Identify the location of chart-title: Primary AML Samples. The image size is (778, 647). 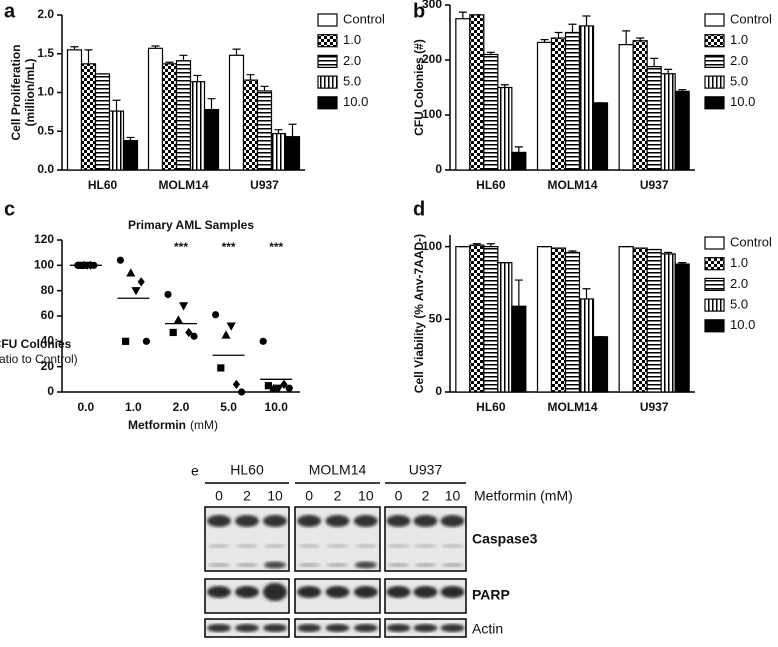
(191, 225).